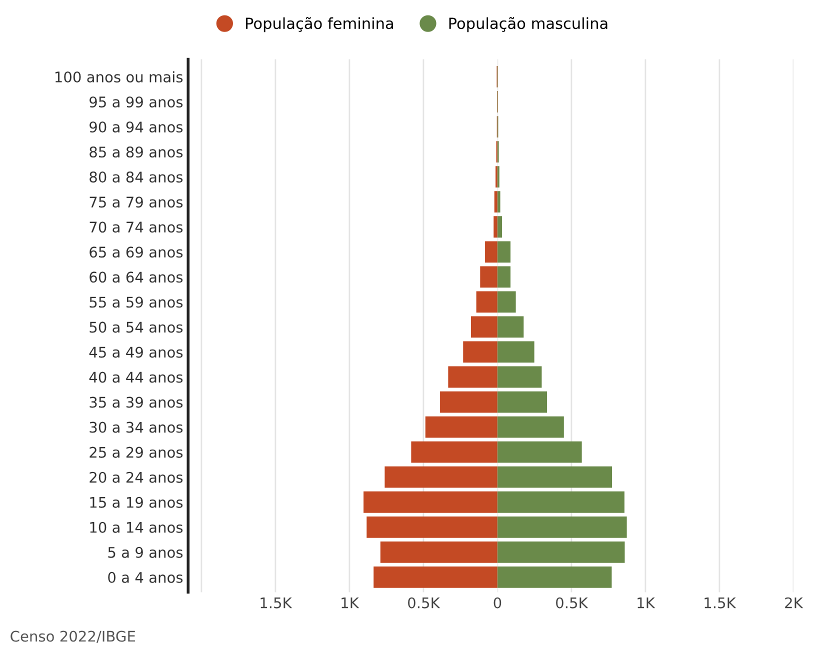 This screenshot has width=818, height=658. What do you see at coordinates (73, 636) in the screenshot?
I see `text: Censo 2022/IBGE` at bounding box center [73, 636].